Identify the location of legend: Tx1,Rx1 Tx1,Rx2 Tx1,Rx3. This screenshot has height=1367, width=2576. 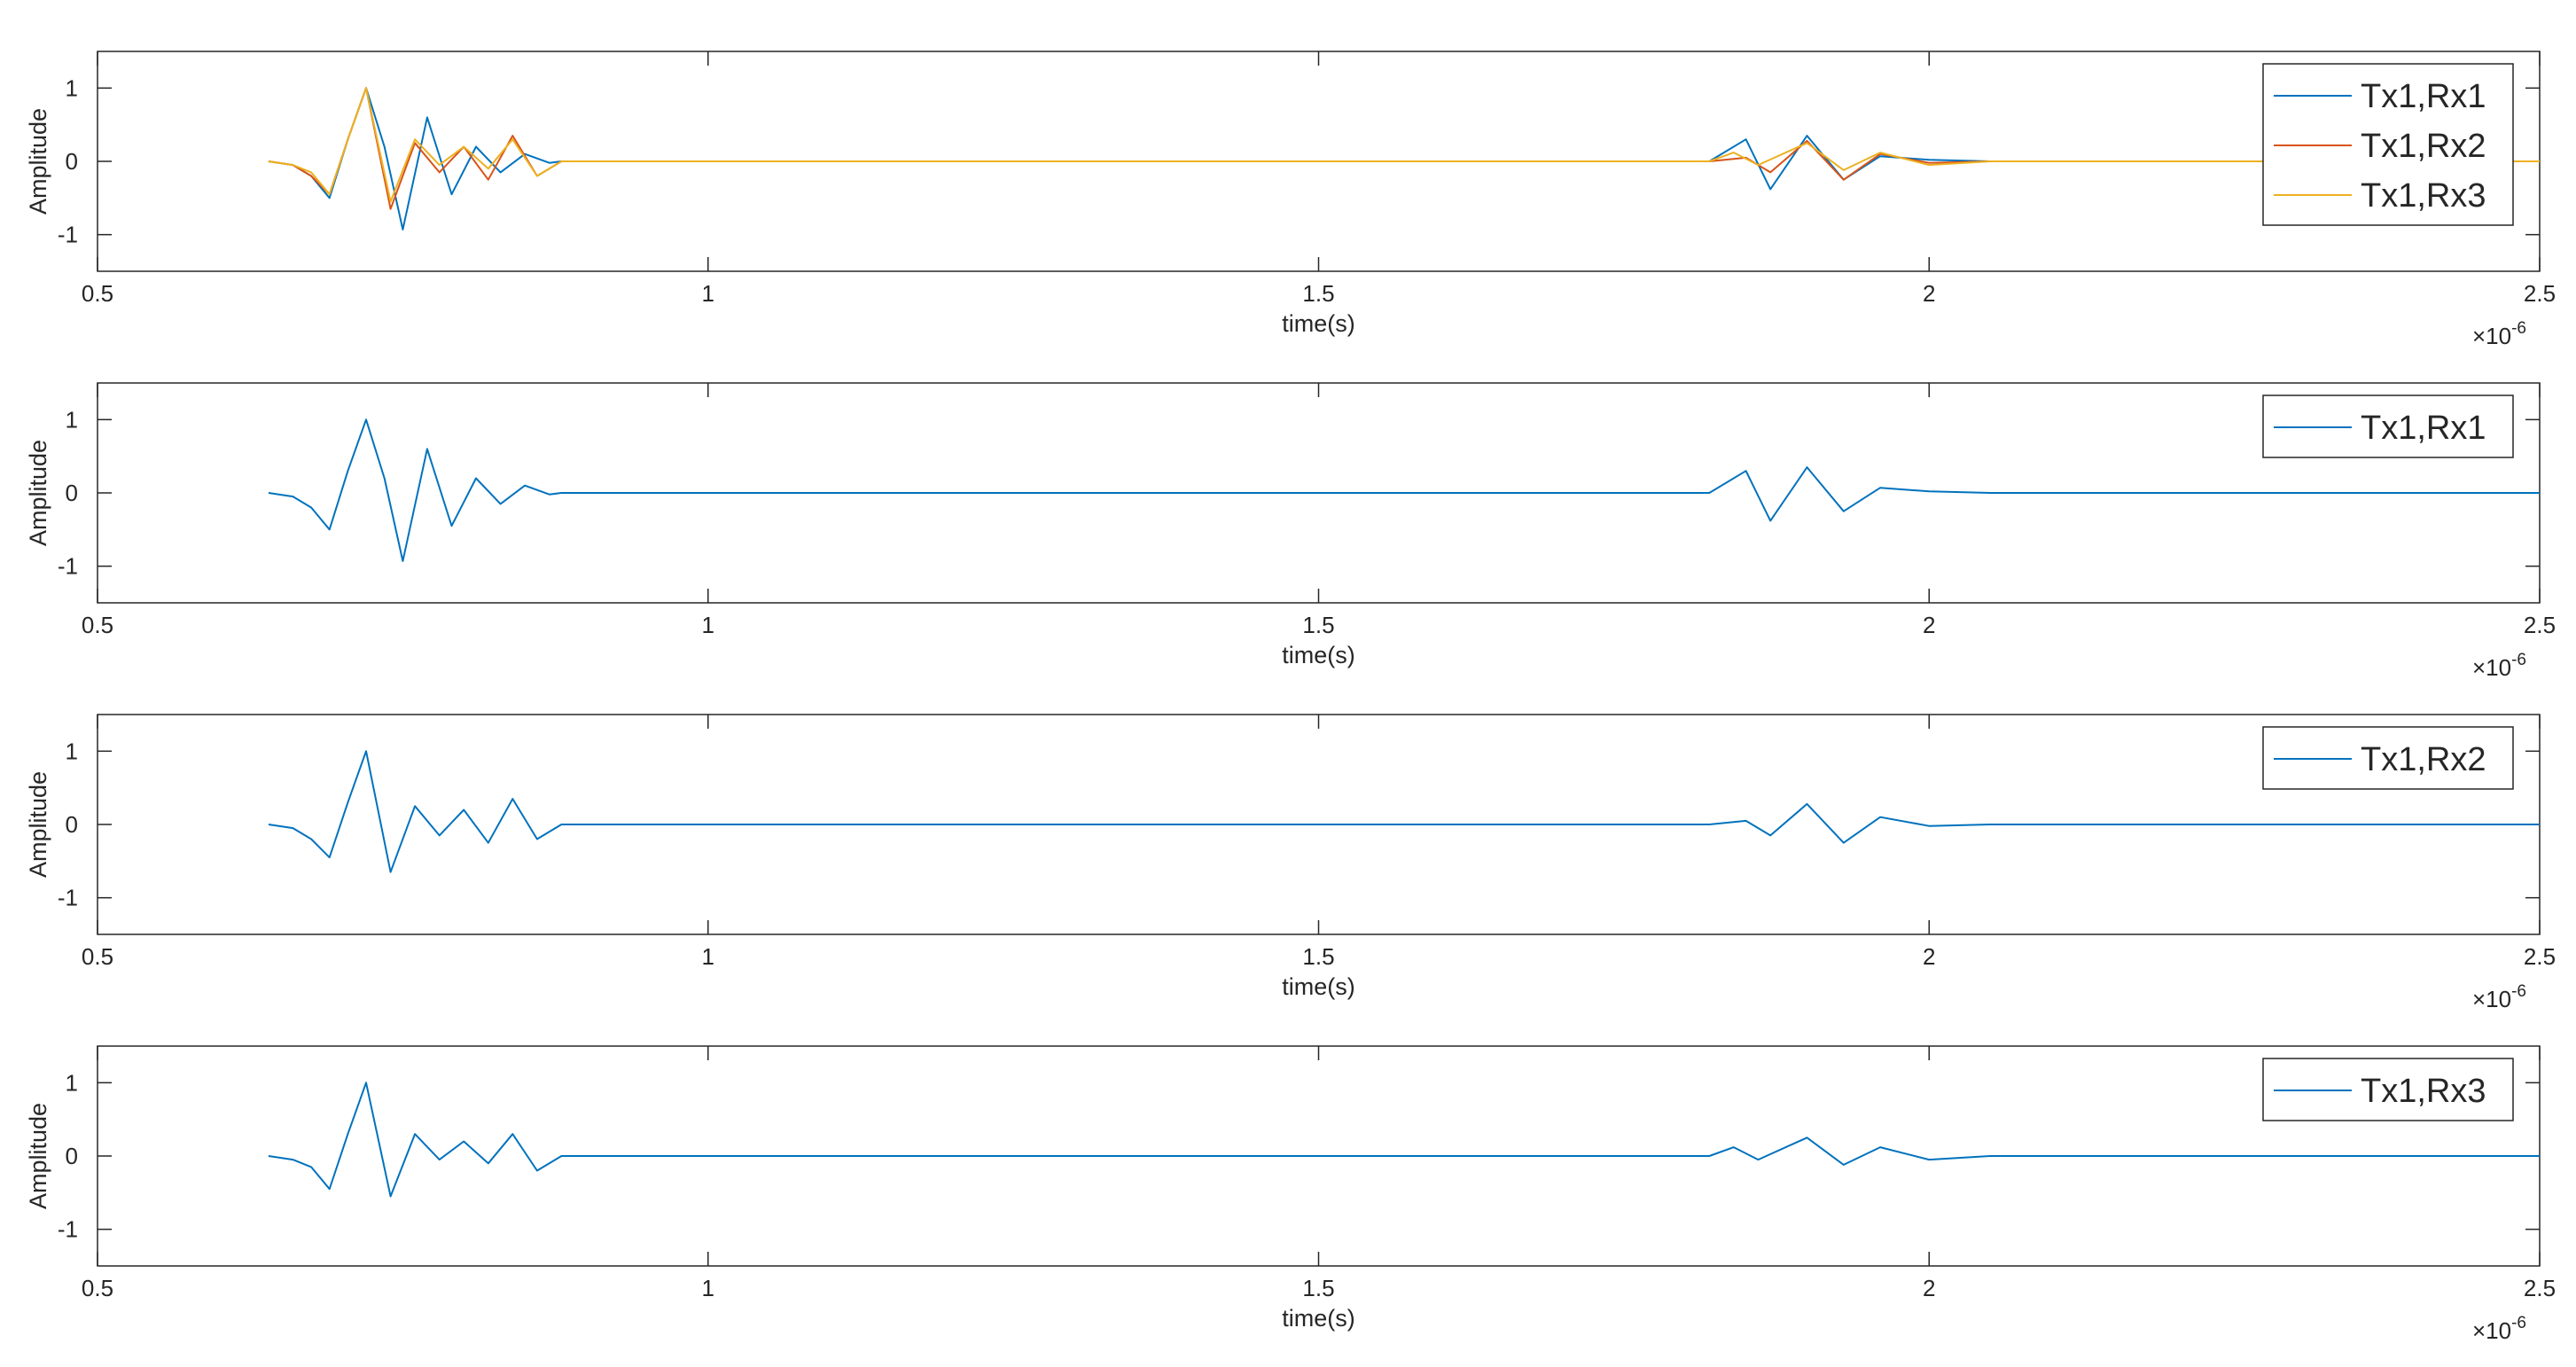
(2388, 144).